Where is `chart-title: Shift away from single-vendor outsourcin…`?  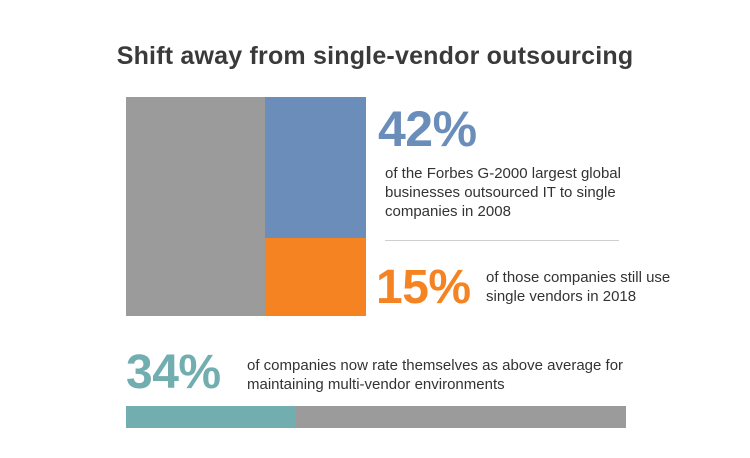 chart-title: Shift away from single-vendor outsourcin… is located at coordinates (375, 56).